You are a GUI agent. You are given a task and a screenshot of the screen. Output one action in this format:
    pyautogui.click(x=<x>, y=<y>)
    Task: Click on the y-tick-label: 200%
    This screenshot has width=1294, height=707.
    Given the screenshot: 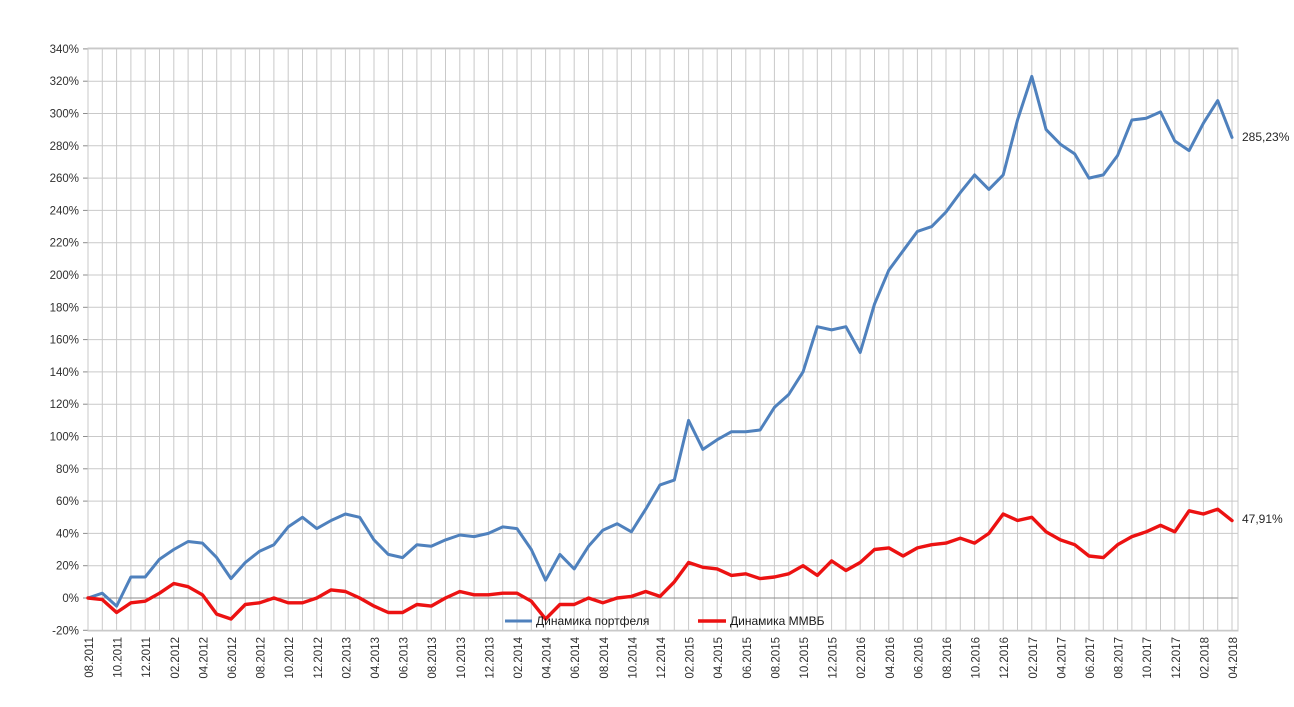 What is the action you would take?
    pyautogui.click(x=64, y=276)
    